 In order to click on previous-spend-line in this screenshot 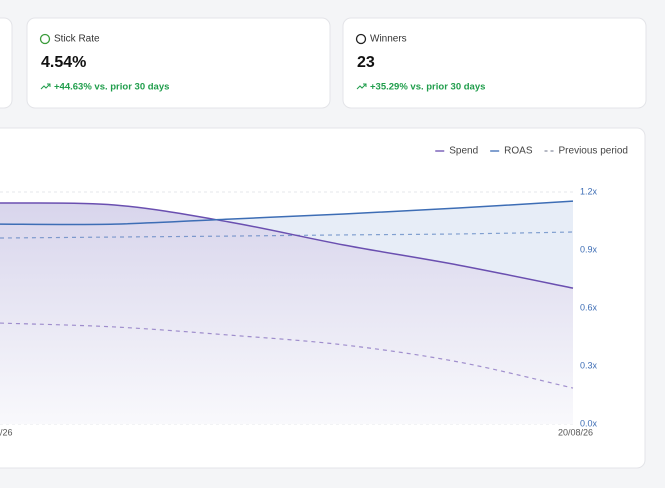, I will do `click(287, 355)`.